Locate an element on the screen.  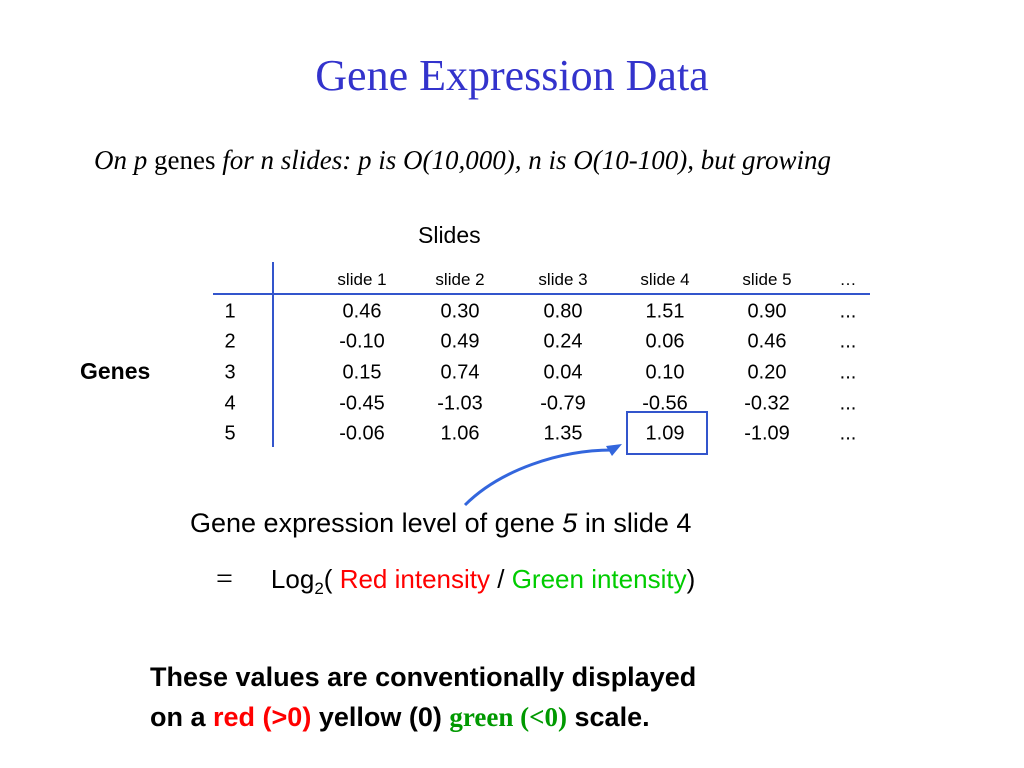
table-cell: 1.06 is located at coordinates (460, 433).